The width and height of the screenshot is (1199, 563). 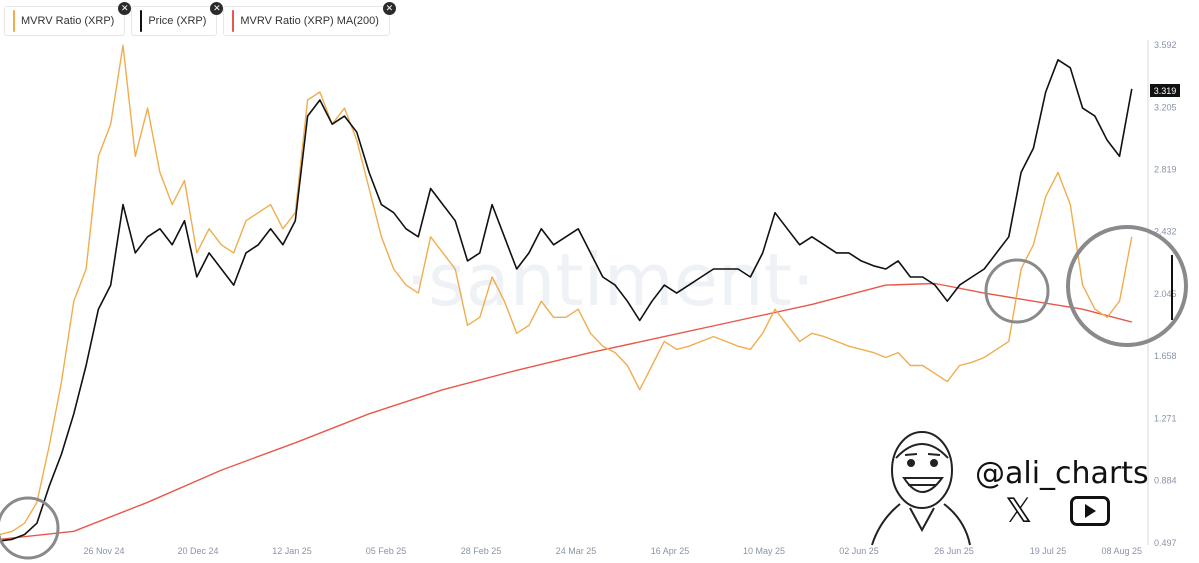 I want to click on legend-item-mvrv: MVRV Ratio (XRP) ✕, so click(x=68, y=19).